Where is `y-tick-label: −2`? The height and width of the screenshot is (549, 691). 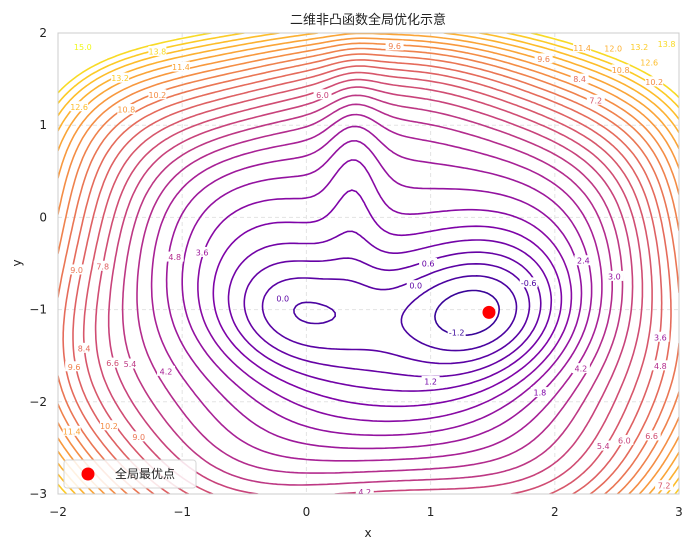 y-tick-label: −2 is located at coordinates (38, 402).